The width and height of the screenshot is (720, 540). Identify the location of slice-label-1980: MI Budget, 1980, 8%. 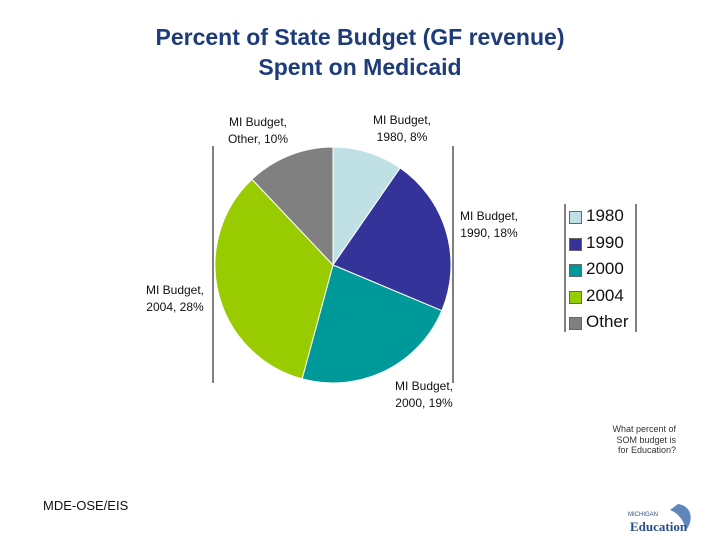
(402, 128).